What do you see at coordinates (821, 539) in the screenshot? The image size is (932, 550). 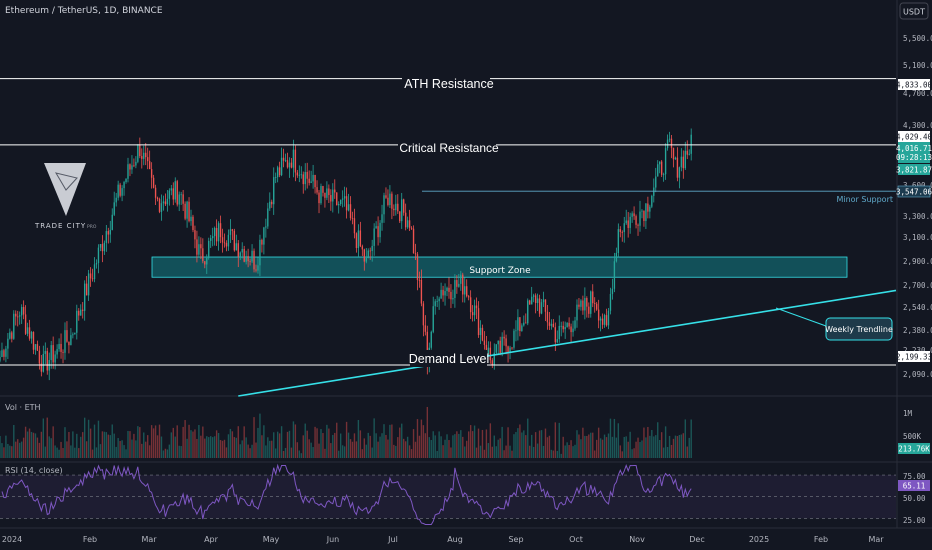 I see `time-label: Feb` at bounding box center [821, 539].